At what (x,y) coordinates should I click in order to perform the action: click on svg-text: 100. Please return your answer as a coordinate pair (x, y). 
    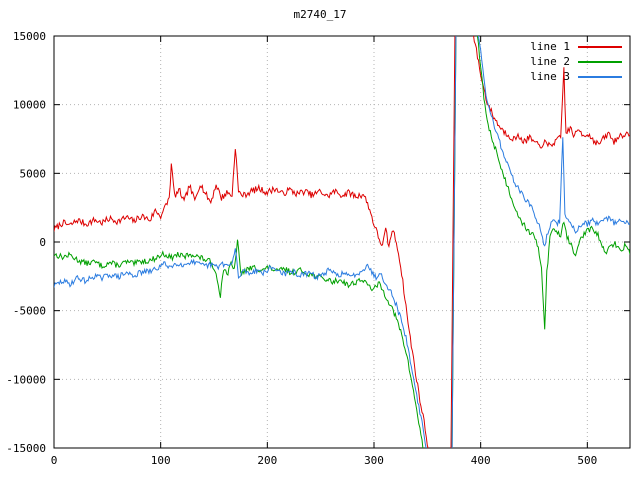
    Looking at the image, I should click on (161, 460).